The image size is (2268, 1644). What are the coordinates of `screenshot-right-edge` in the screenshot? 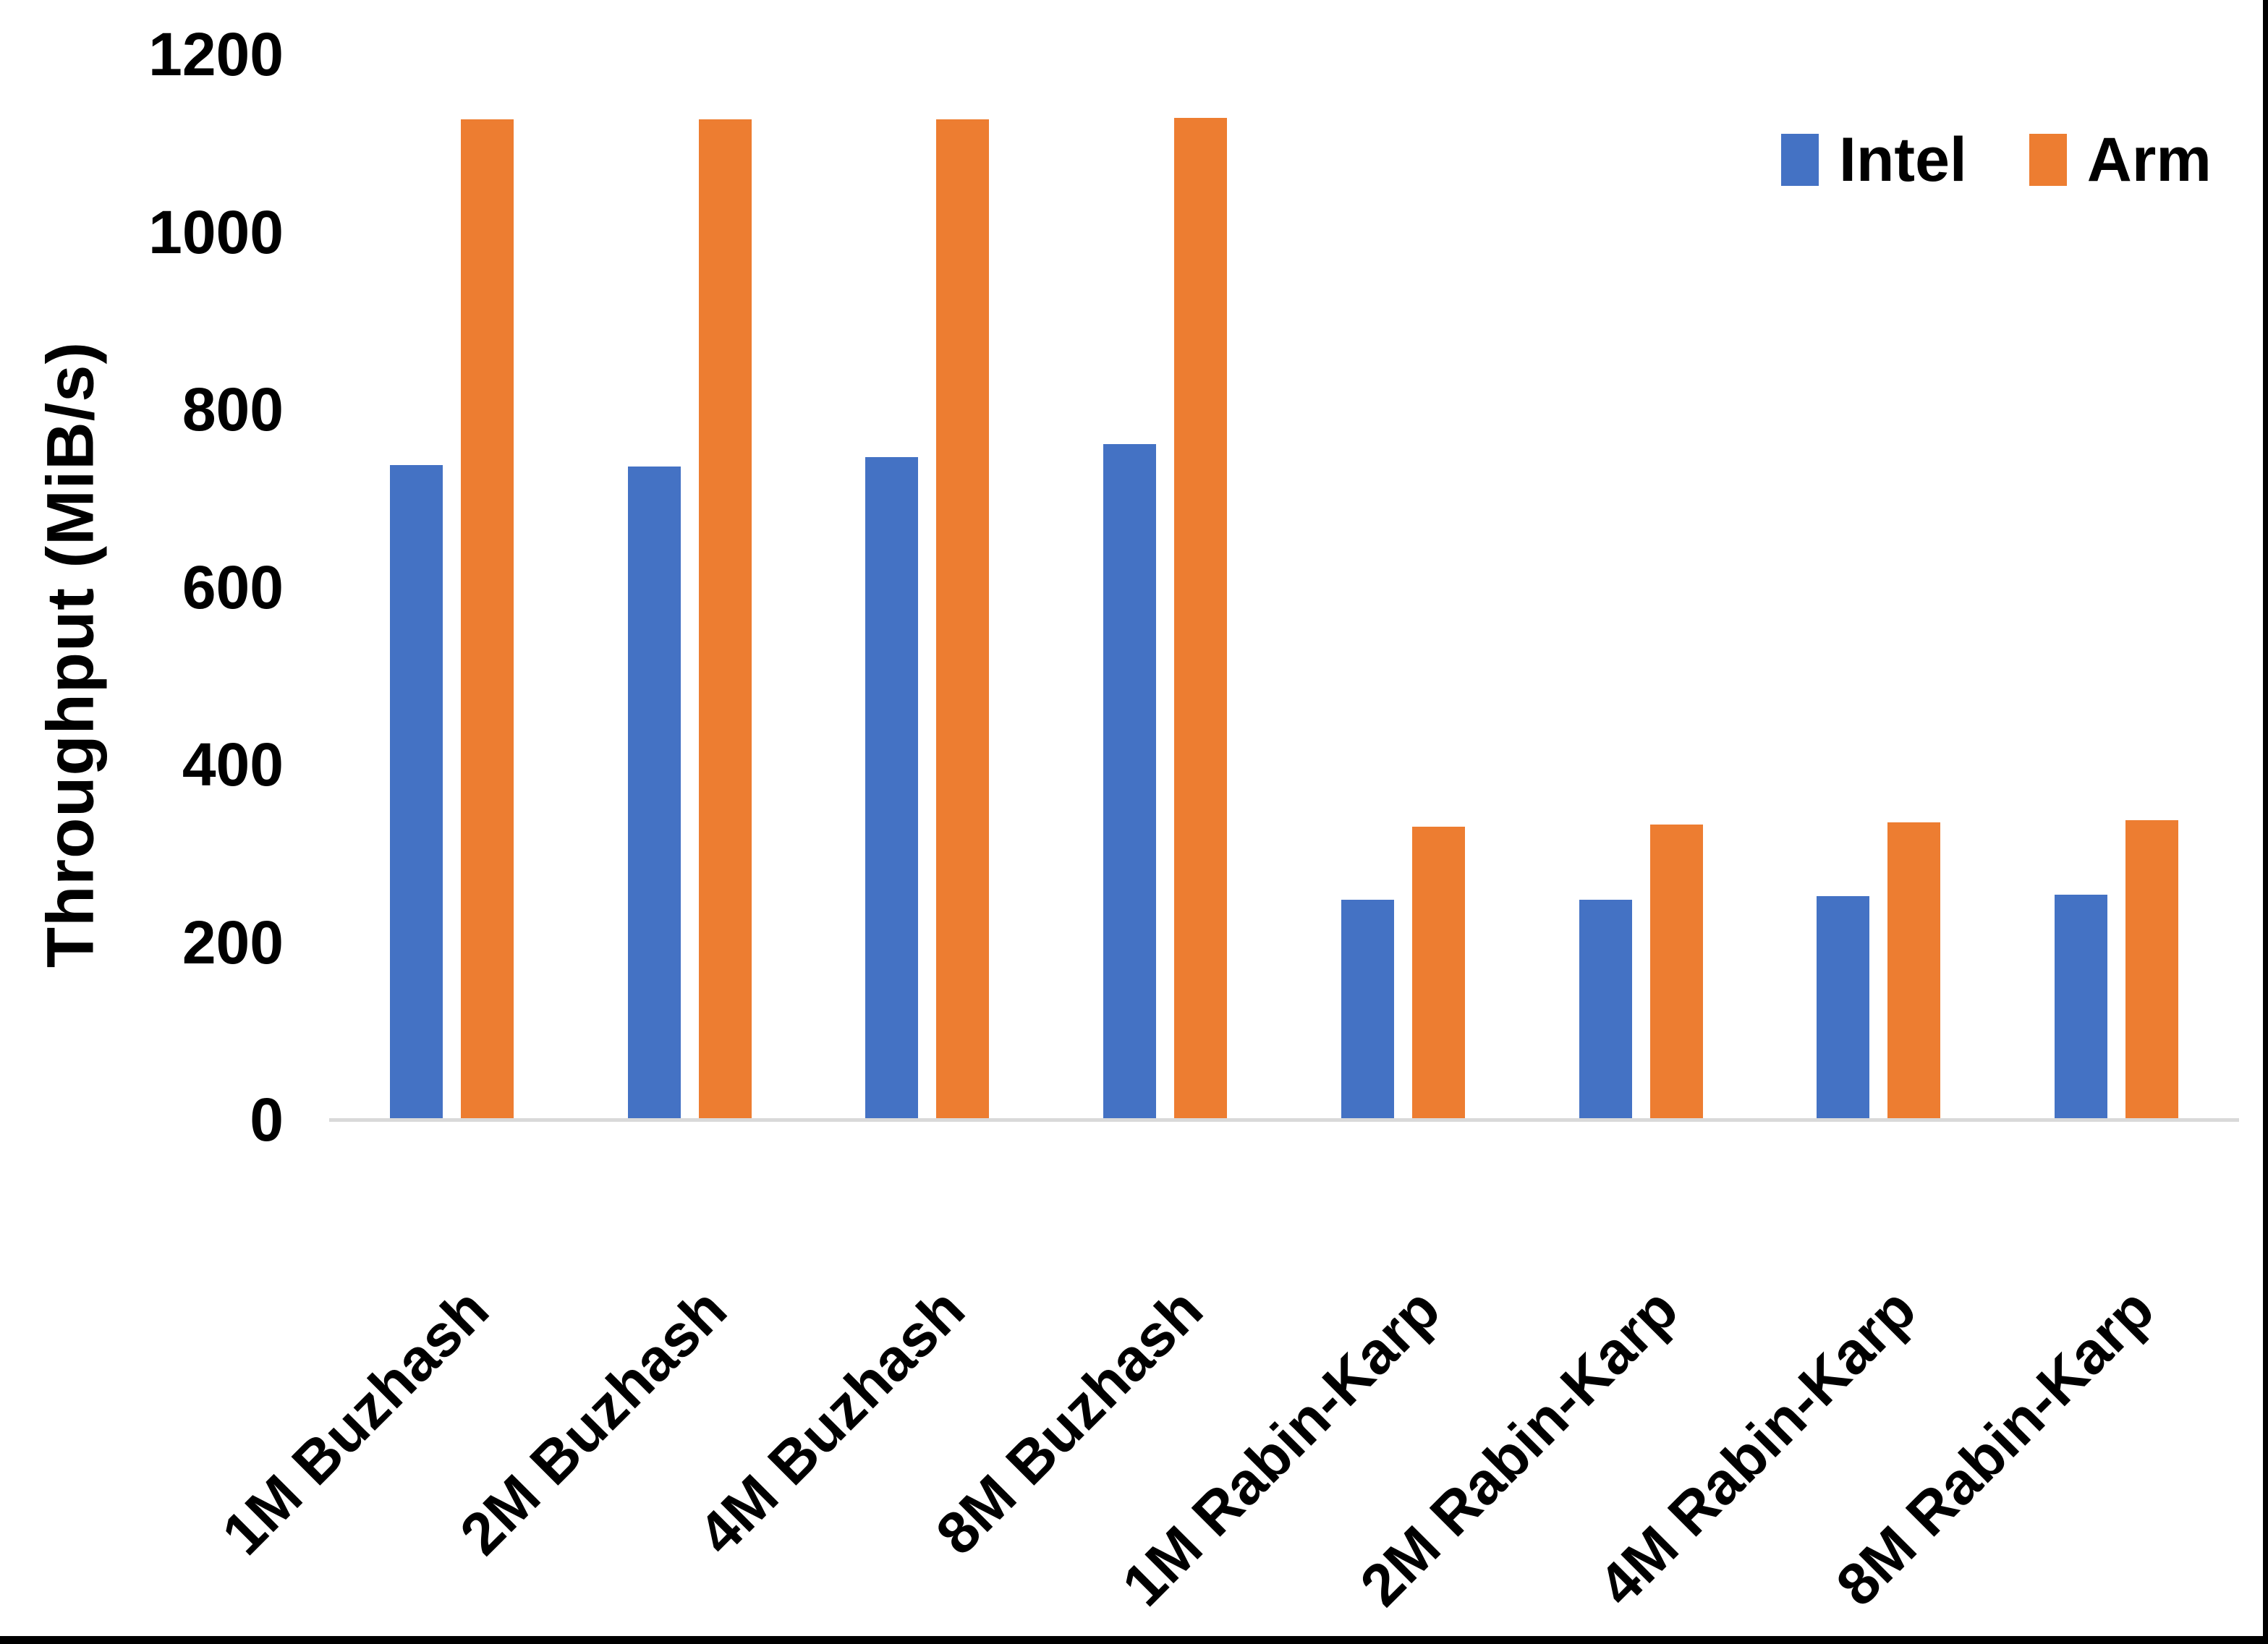 It's located at (2265, 822).